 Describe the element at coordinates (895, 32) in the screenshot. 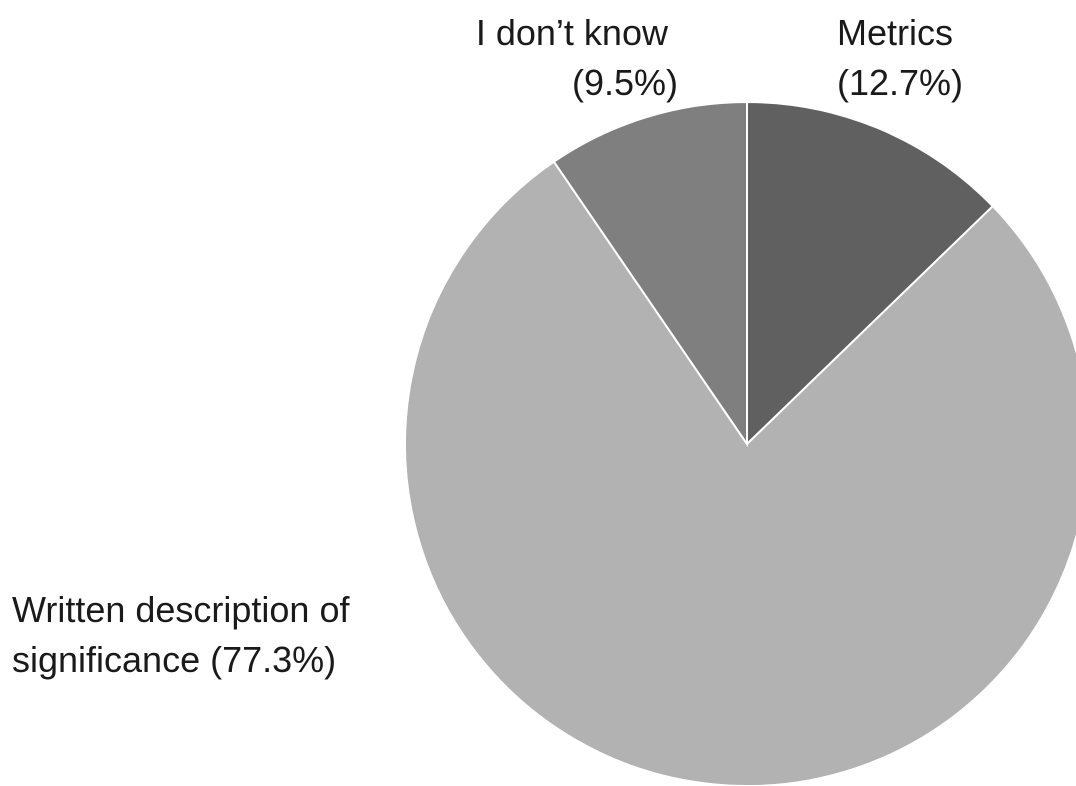

I see `slice-label-metrics-line-1: Metrics` at that location.